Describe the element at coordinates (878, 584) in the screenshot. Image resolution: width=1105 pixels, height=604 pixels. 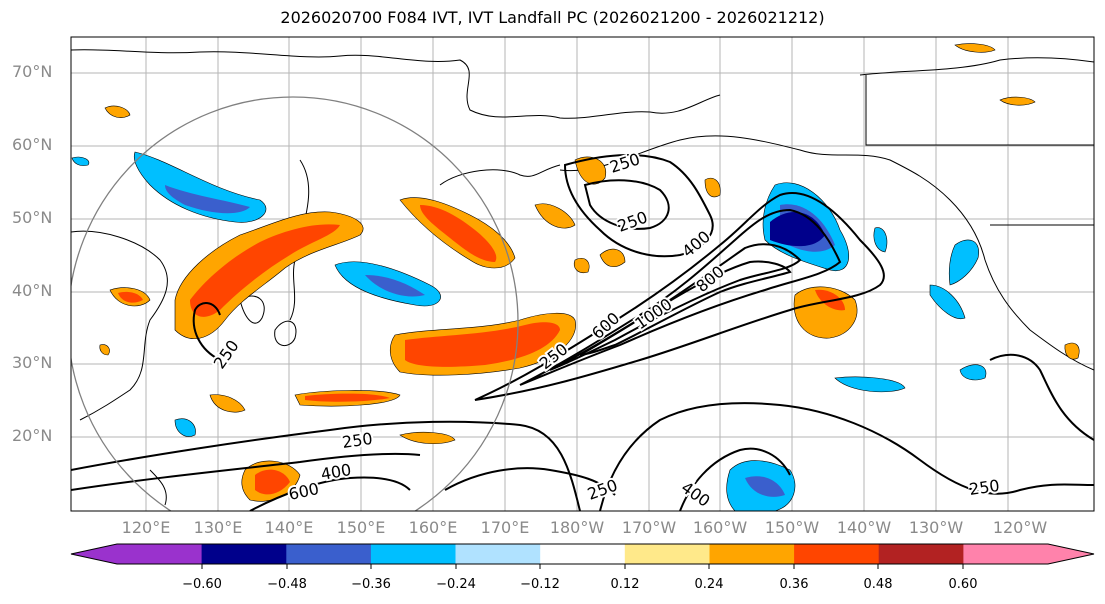
I see `colorbar-tick-label: 0.48` at that location.